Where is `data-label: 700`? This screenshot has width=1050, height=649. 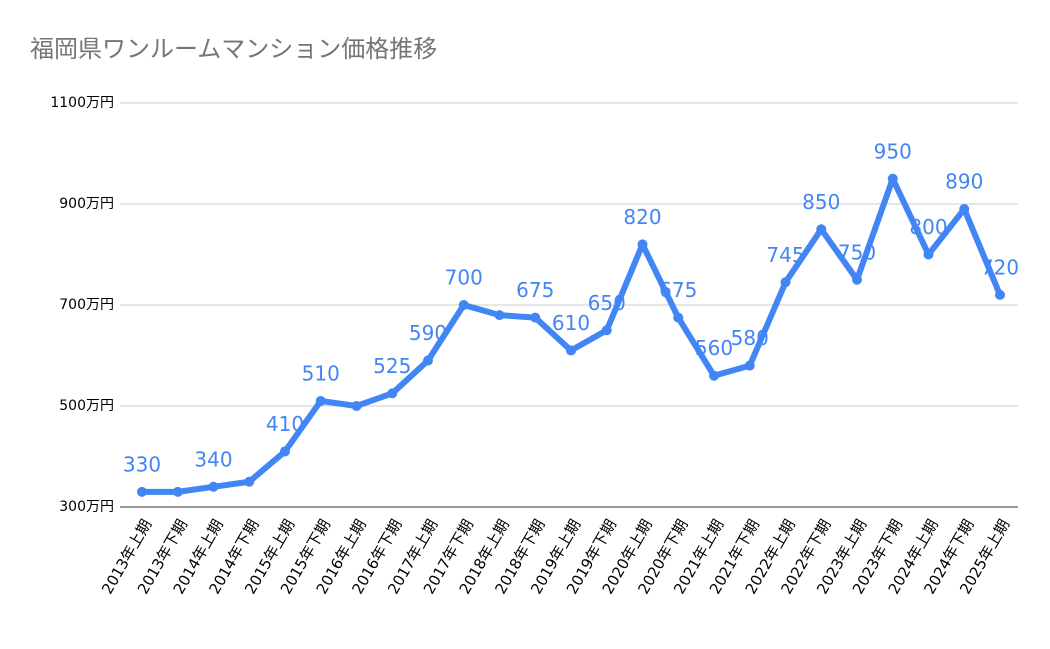
data-label: 700 is located at coordinates (464, 278).